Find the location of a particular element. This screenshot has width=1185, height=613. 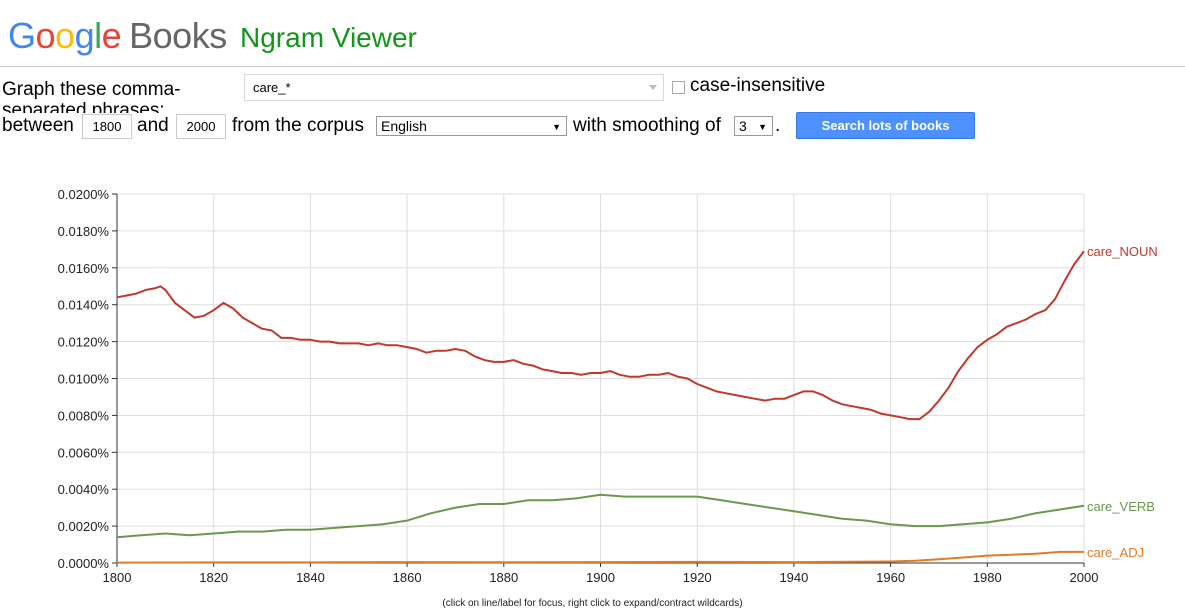

y-tick-label: 0.0160% is located at coordinates (84, 268).